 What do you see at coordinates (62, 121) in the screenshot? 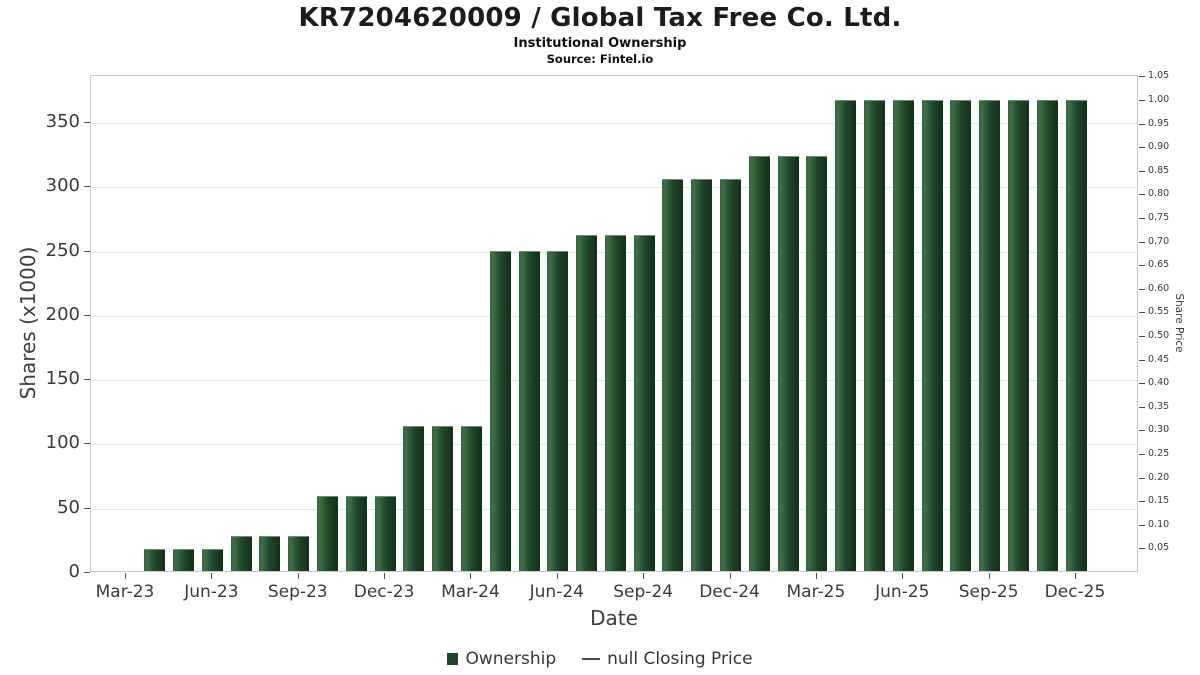
I see `left-axis-tick-label: 350` at bounding box center [62, 121].